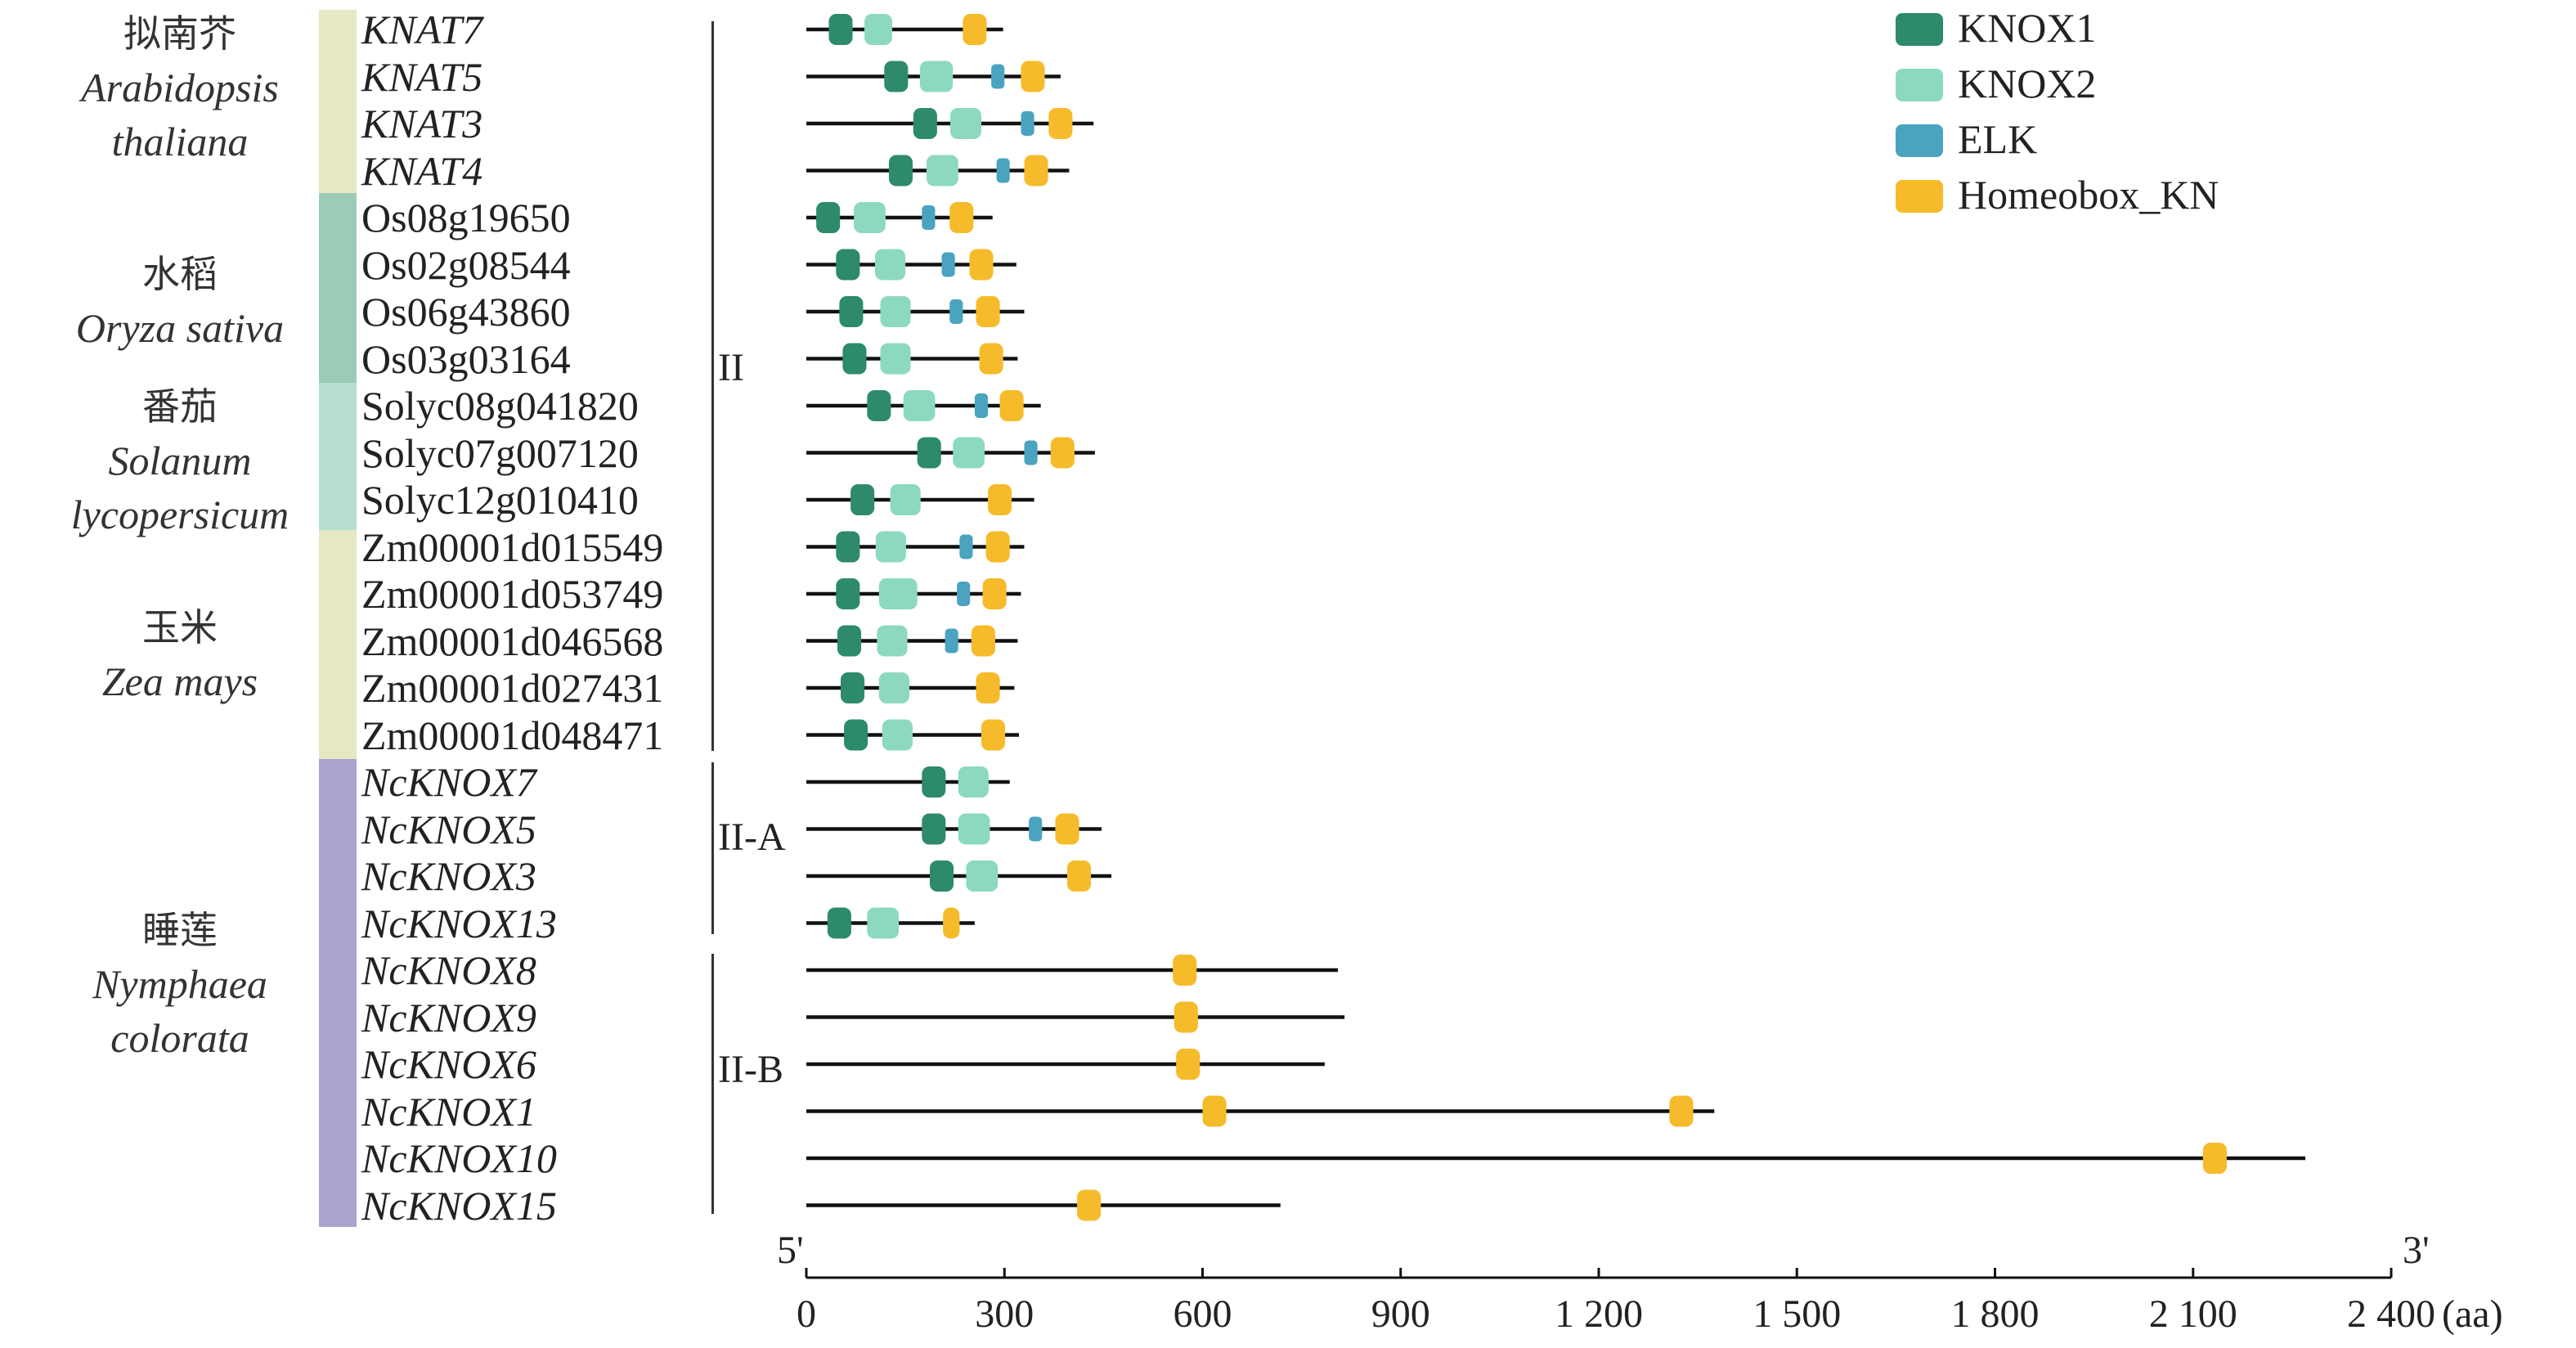  Describe the element at coordinates (1797, 1314) in the screenshot. I see `x-tick-label: 1 500` at that location.